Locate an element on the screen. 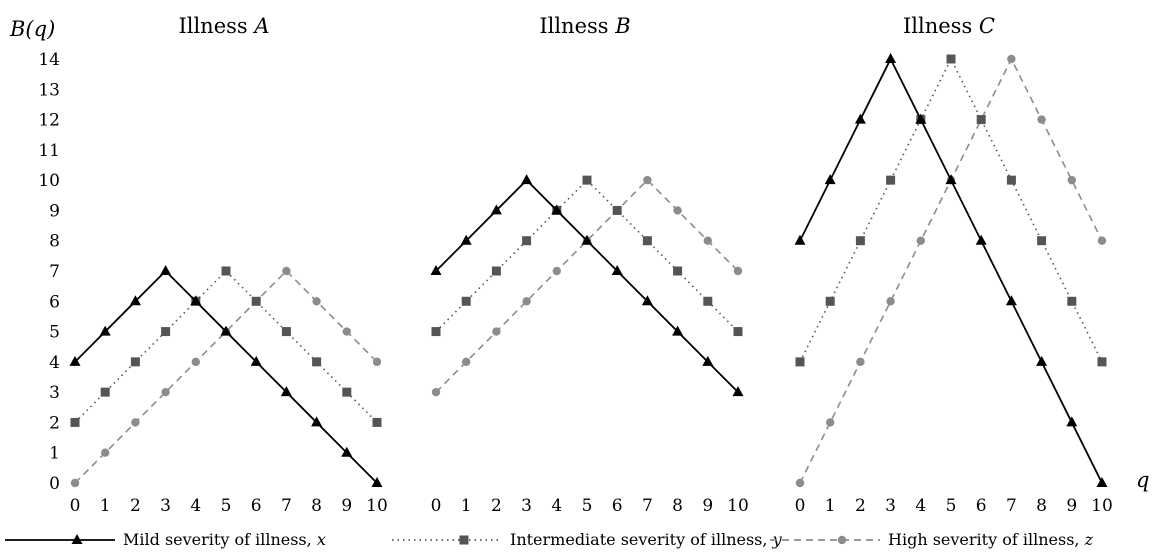 The width and height of the screenshot is (1159, 553). legend-label-var: x is located at coordinates (321, 539).